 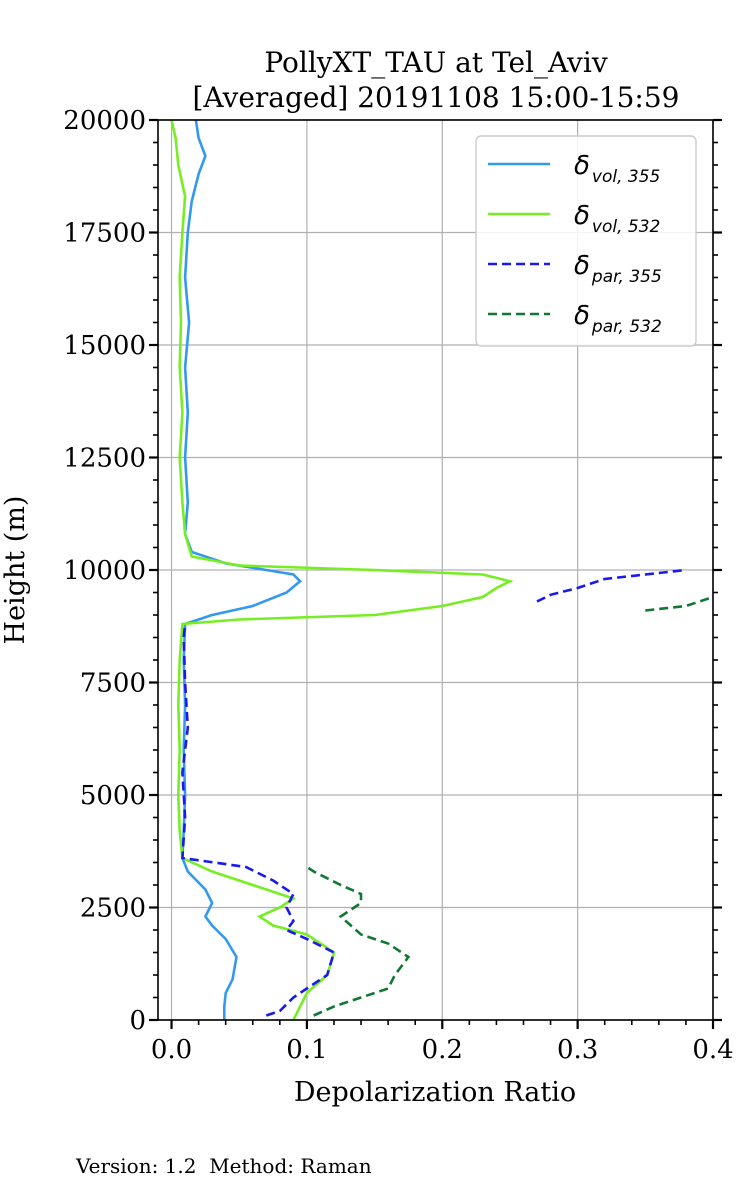 What do you see at coordinates (435, 1092) in the screenshot?
I see `x-axis-label: Depolarization Ratio` at bounding box center [435, 1092].